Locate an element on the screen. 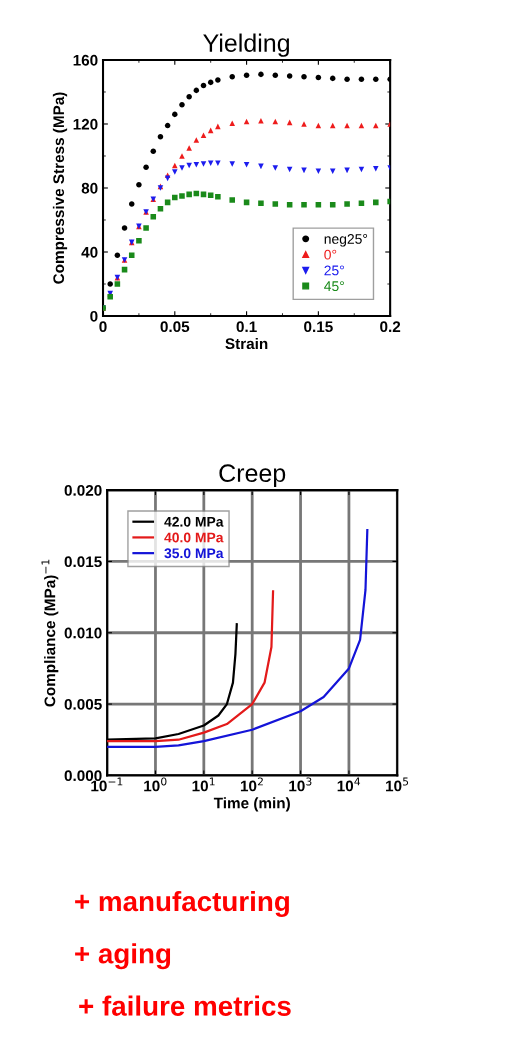 Image resolution: width=510 pixels, height=1045 pixels. y-tick-label: 120 is located at coordinates (85, 124).